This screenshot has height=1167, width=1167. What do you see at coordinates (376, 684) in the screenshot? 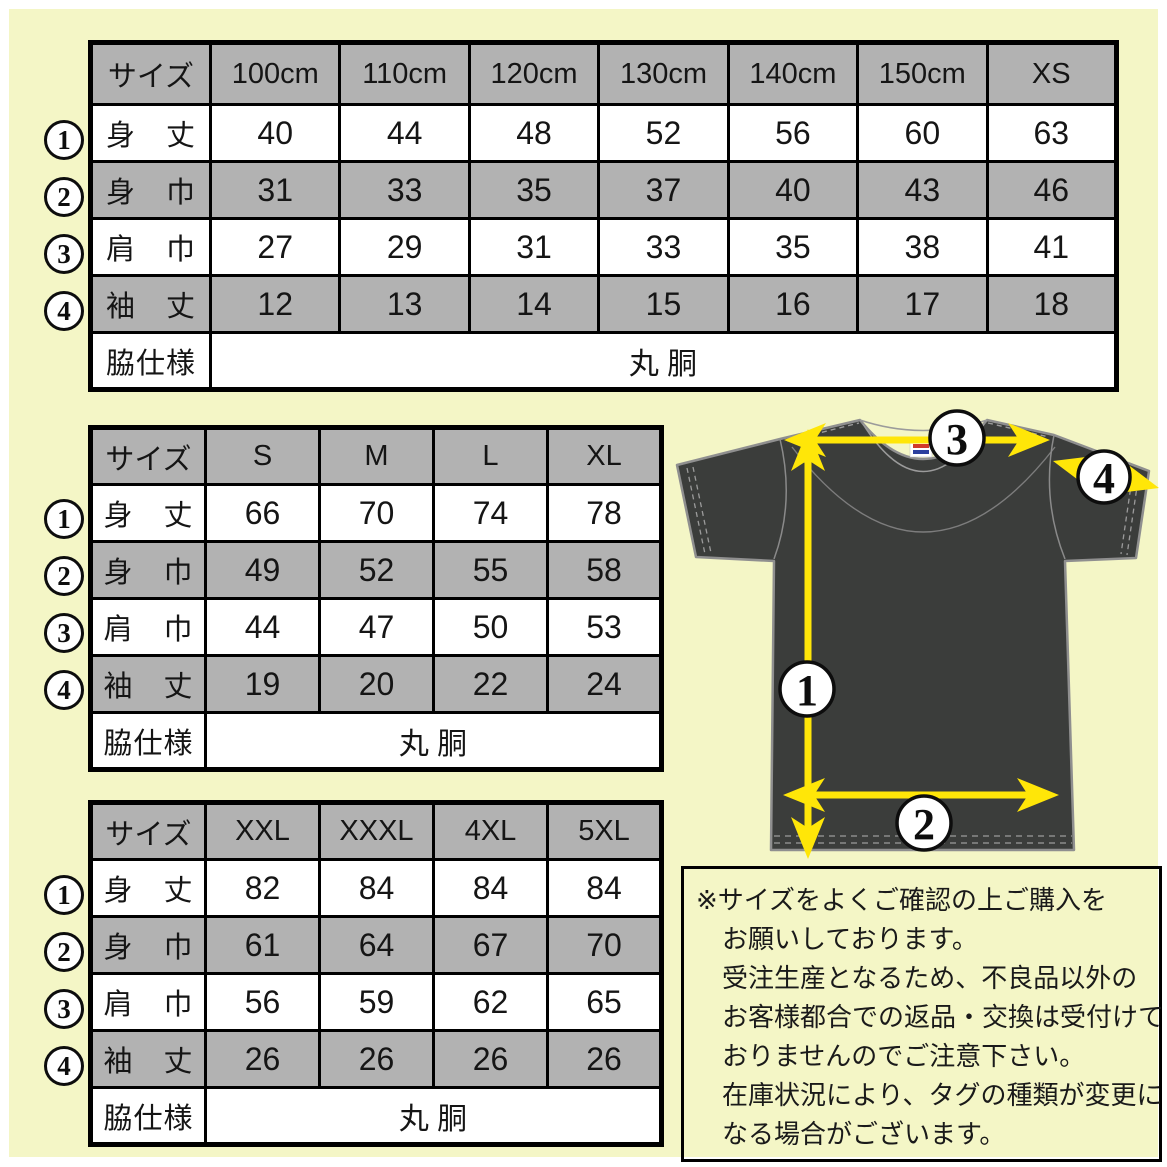
I see `size-value: 20` at bounding box center [376, 684].